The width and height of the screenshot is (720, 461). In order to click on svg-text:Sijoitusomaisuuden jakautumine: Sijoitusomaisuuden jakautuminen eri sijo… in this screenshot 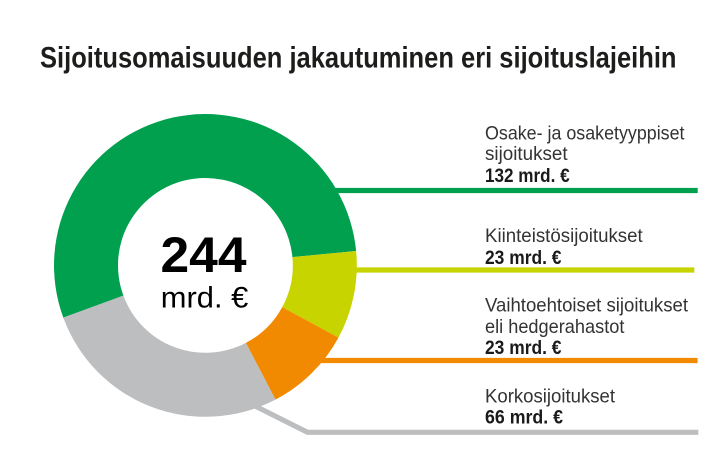, I will do `click(358, 58)`.